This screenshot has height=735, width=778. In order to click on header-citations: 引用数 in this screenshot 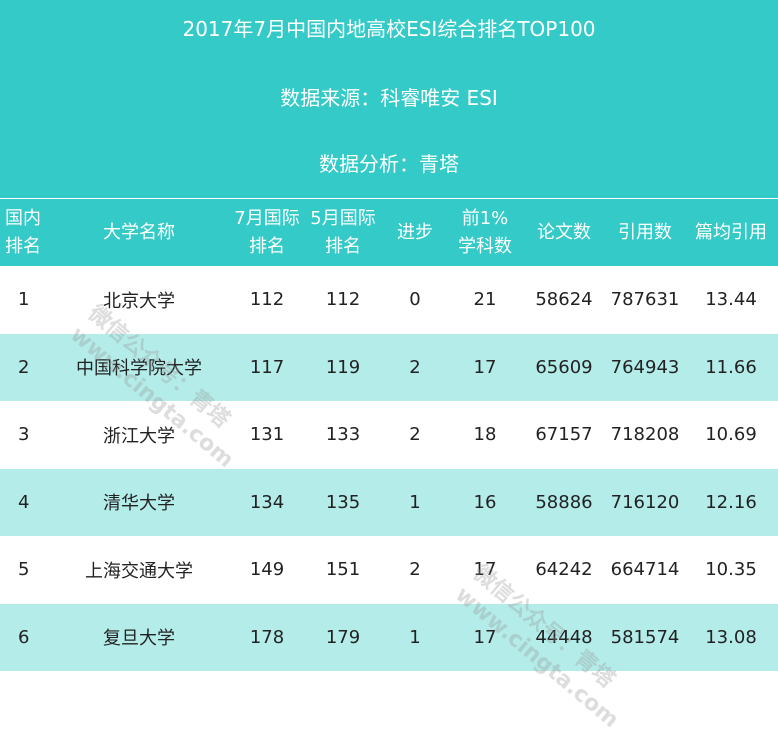, I will do `click(645, 232)`.